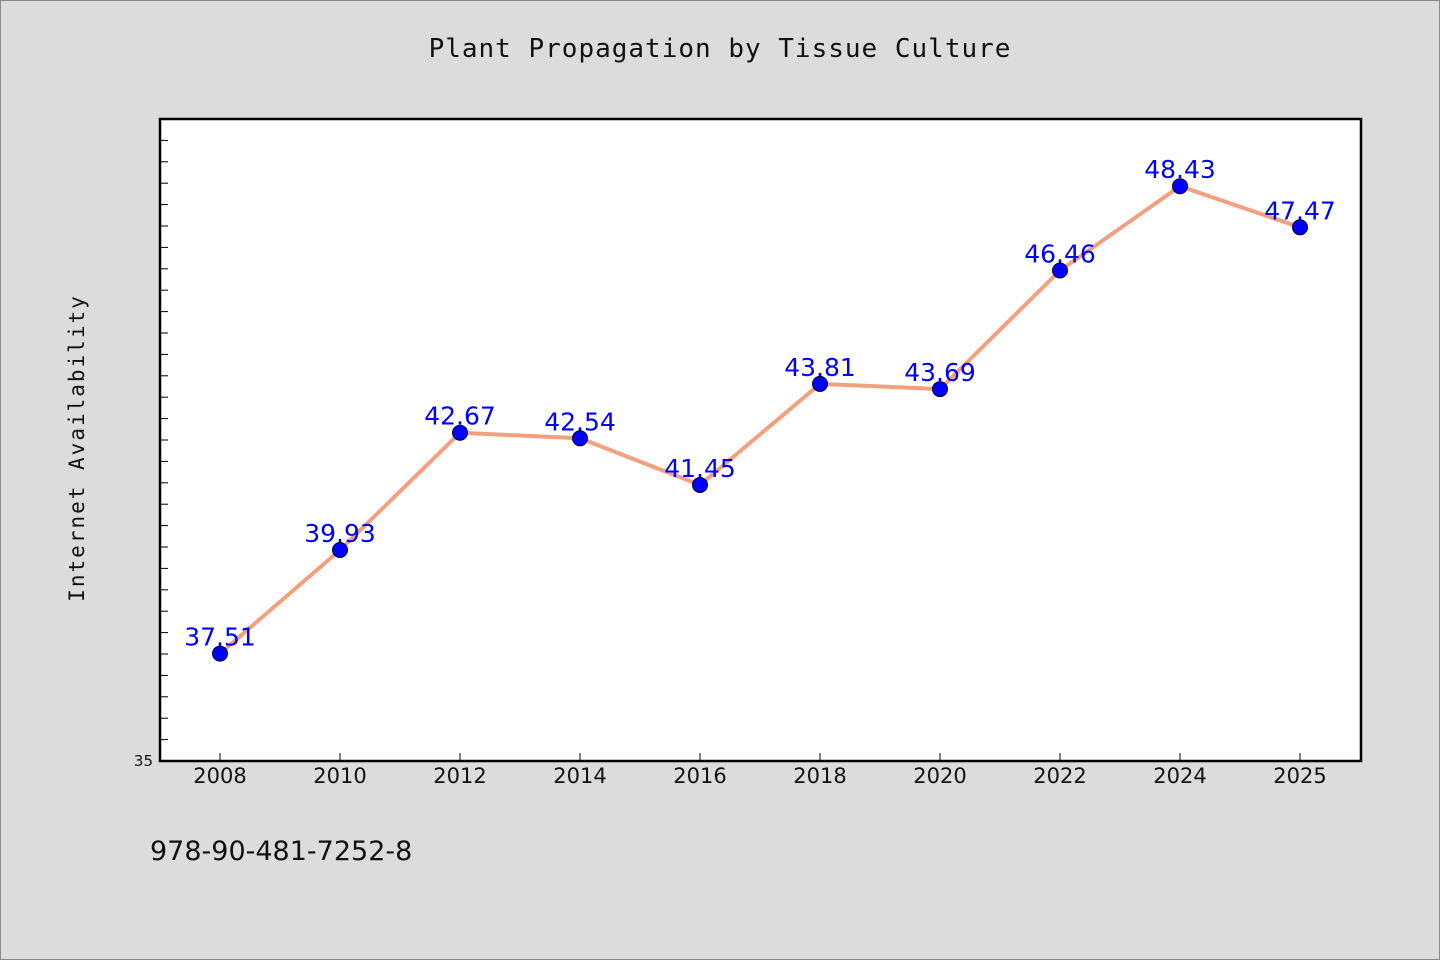 Image resolution: width=1440 pixels, height=960 pixels. I want to click on data-label: 48.43, so click(1180, 169).